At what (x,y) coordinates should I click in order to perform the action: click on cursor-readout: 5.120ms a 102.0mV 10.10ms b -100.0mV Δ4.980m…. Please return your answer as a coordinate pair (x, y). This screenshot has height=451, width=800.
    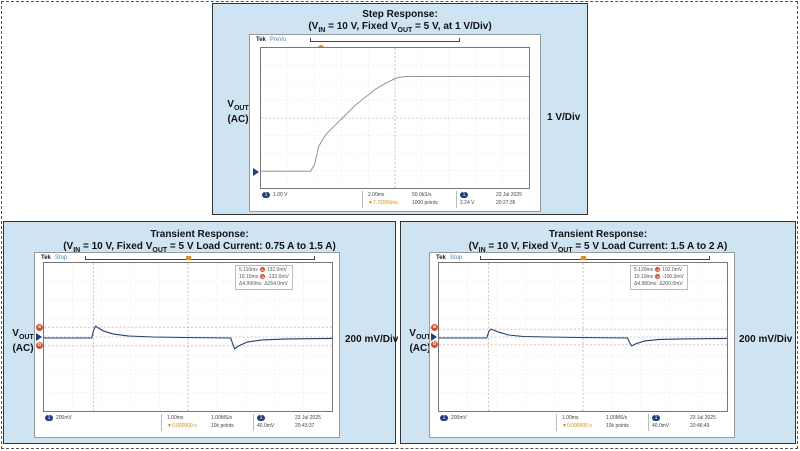
    Looking at the image, I should click on (659, 277).